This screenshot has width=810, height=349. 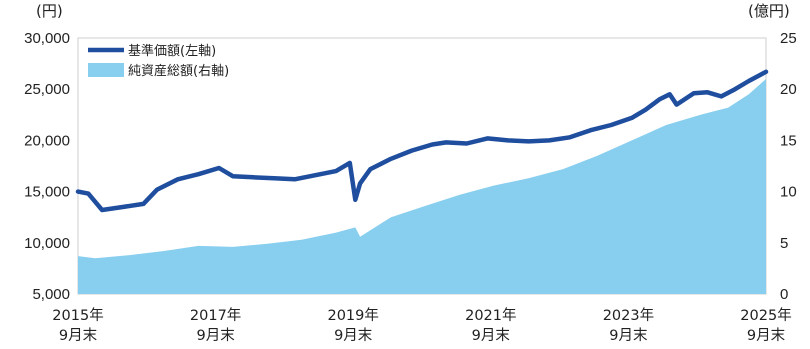 What do you see at coordinates (769, 11) in the screenshot?
I see `right-axis-unit: (億円)` at bounding box center [769, 11].